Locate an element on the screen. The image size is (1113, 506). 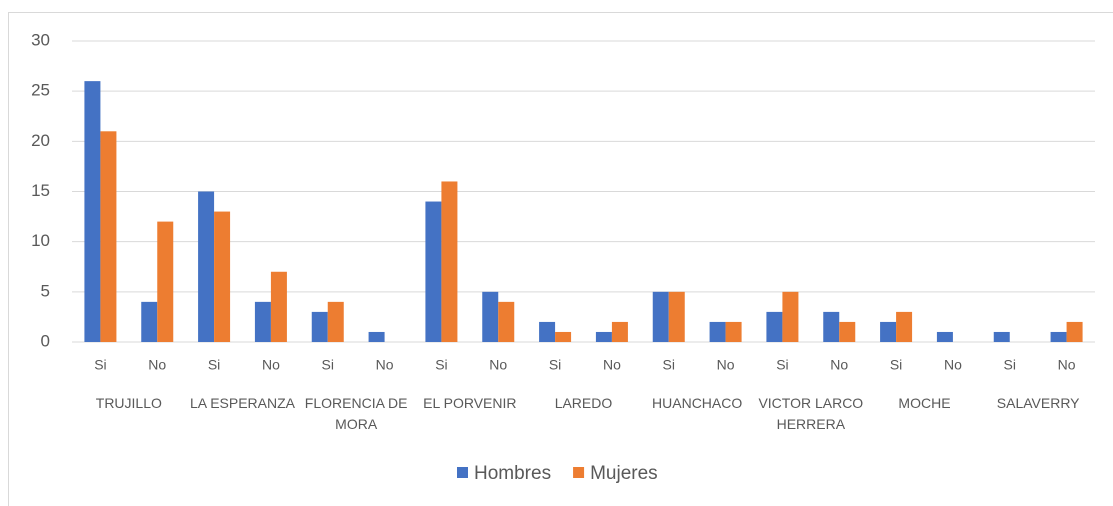
legend-label: Hombres is located at coordinates (512, 473).